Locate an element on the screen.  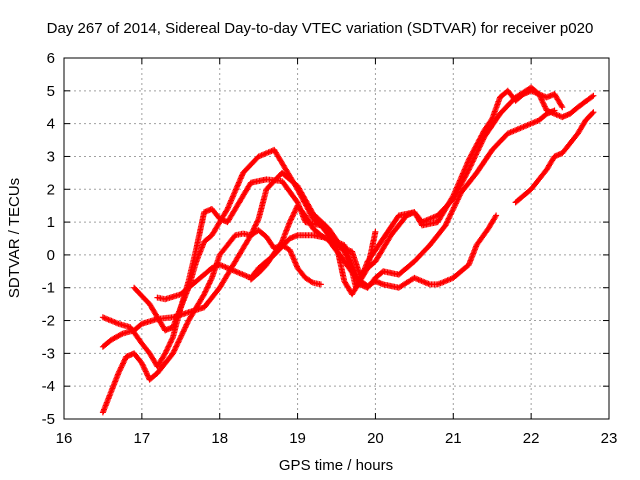
y-tick-labels: -5 -4 -3 -2 -1 0 1 2 3 4 5 6 is located at coordinates (48, 239).